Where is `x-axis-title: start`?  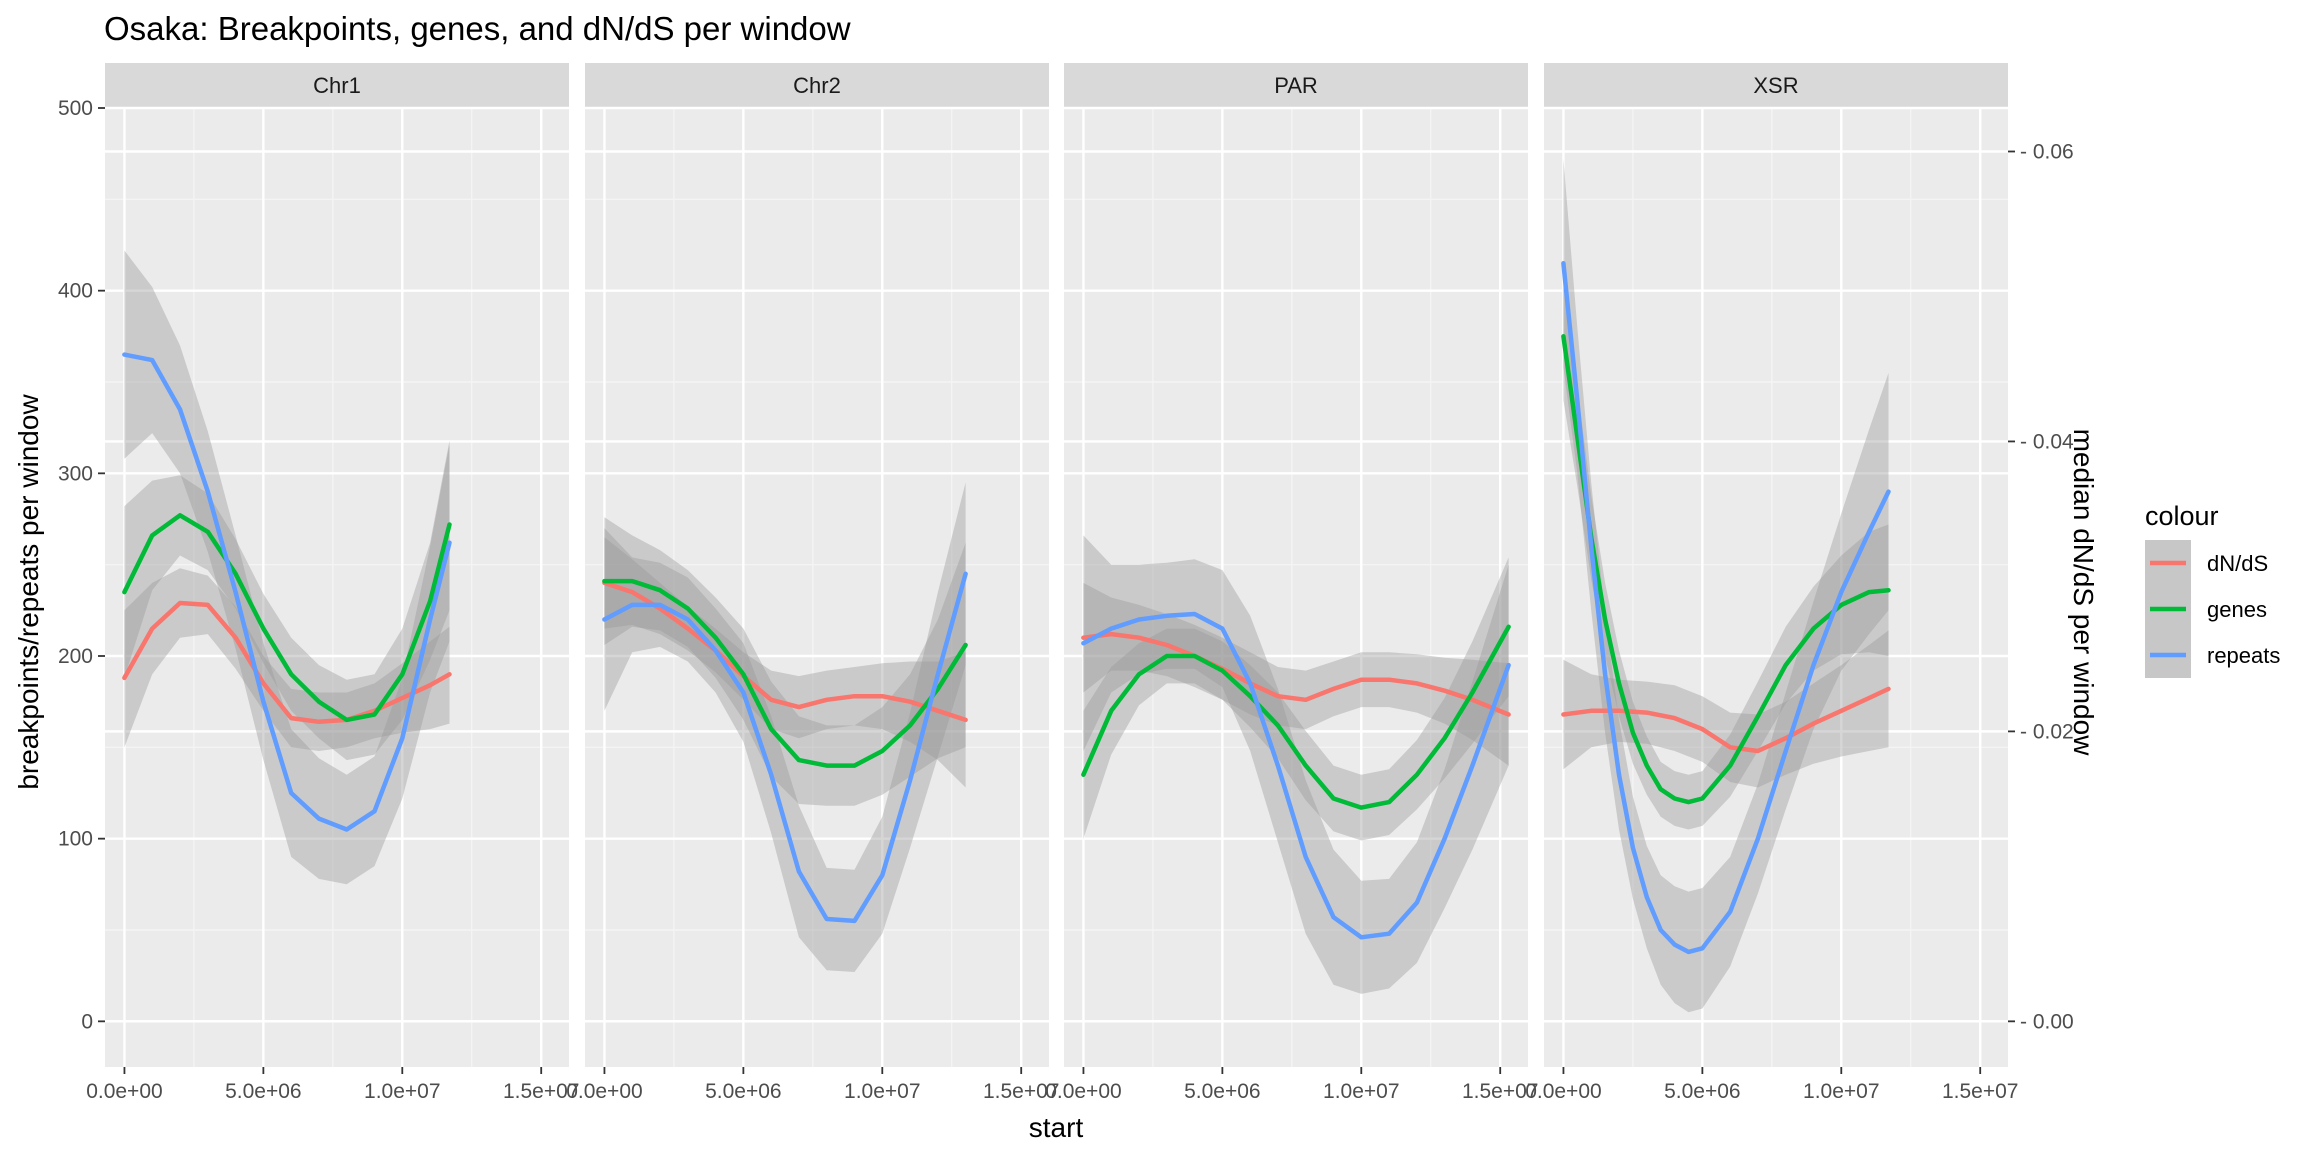 x-axis-title: start is located at coordinates (1056, 1127).